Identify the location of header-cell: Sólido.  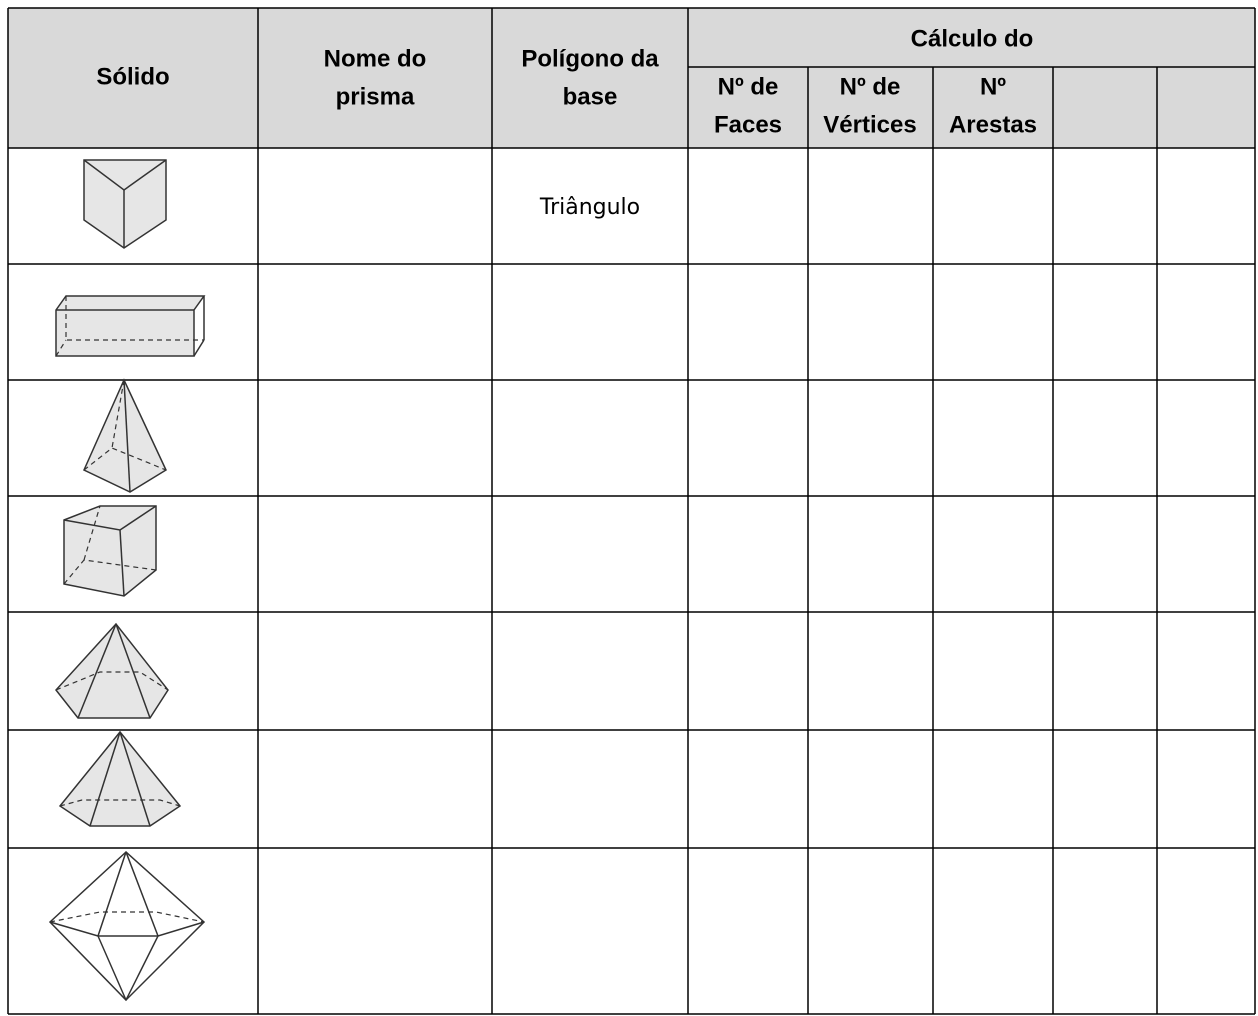
(132, 76).